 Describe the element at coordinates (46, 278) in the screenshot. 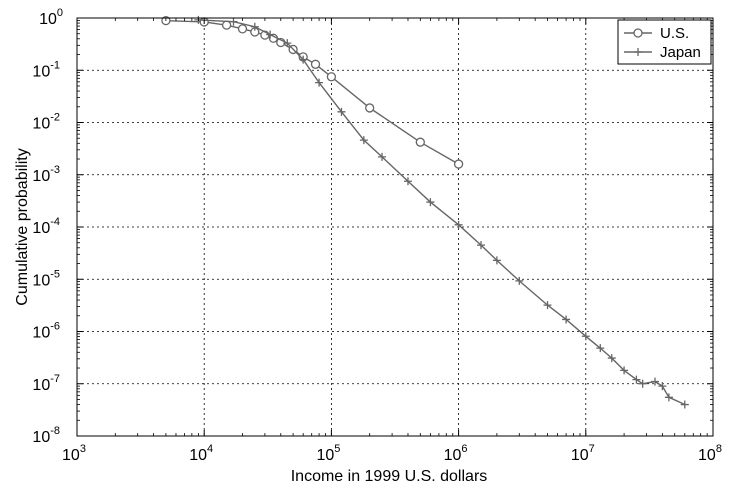

I see `y-tick-label: 10⁻⁵` at that location.